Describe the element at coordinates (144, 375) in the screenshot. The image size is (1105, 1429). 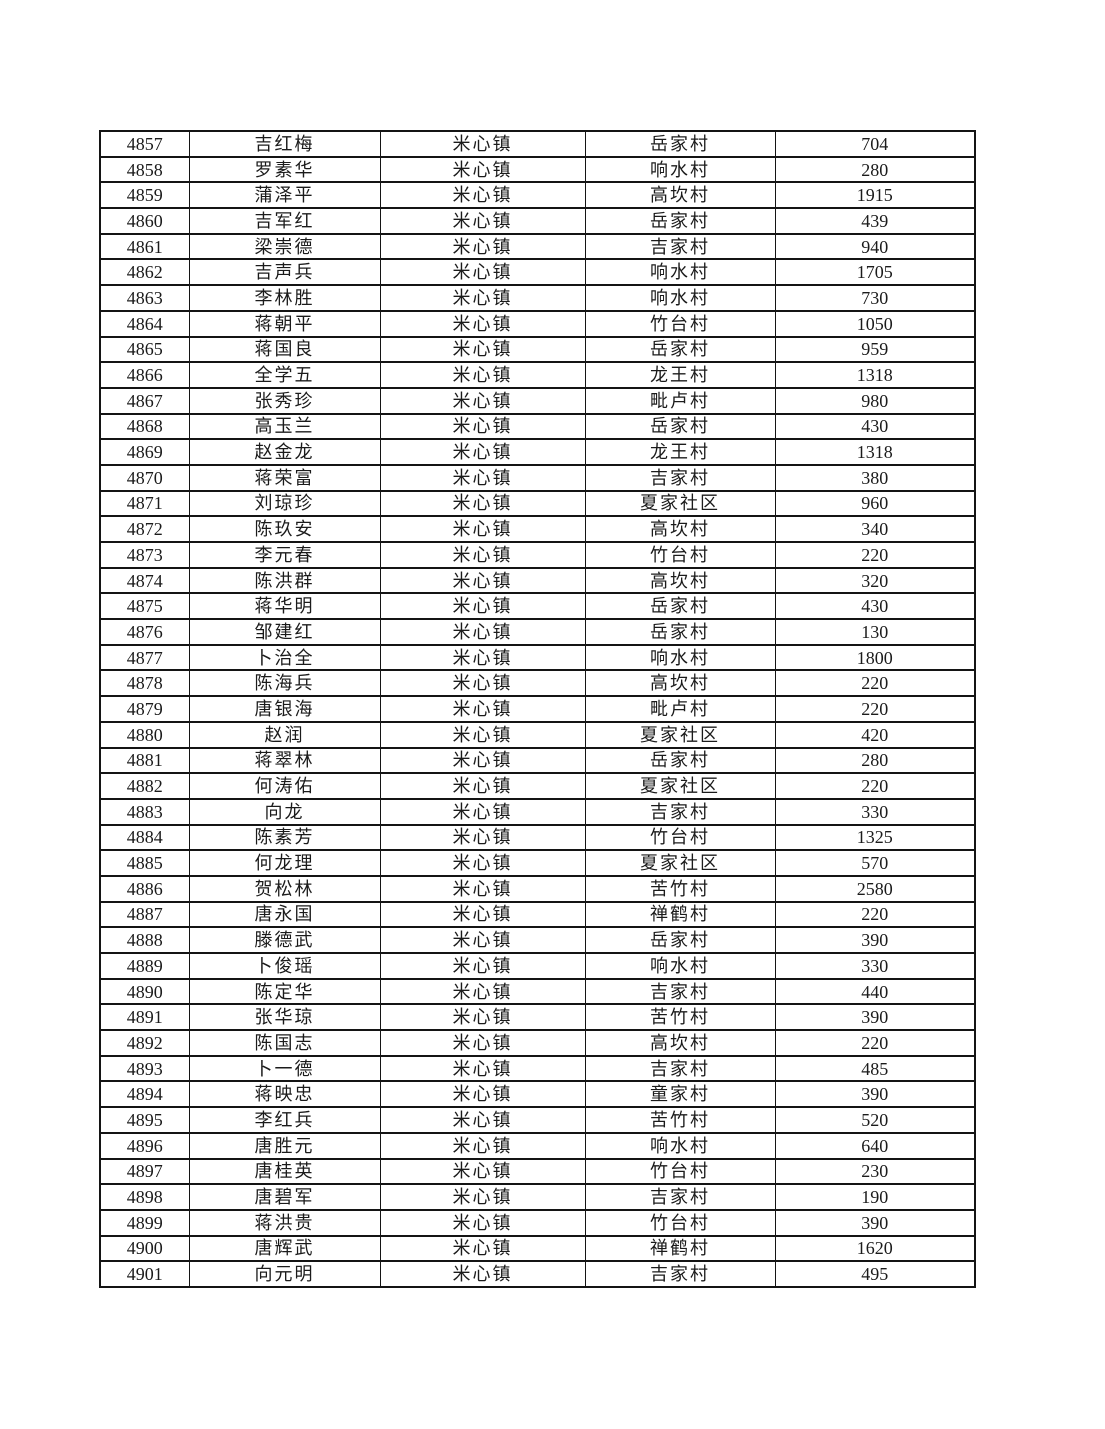
I see `row-number-cell: 4866` at that location.